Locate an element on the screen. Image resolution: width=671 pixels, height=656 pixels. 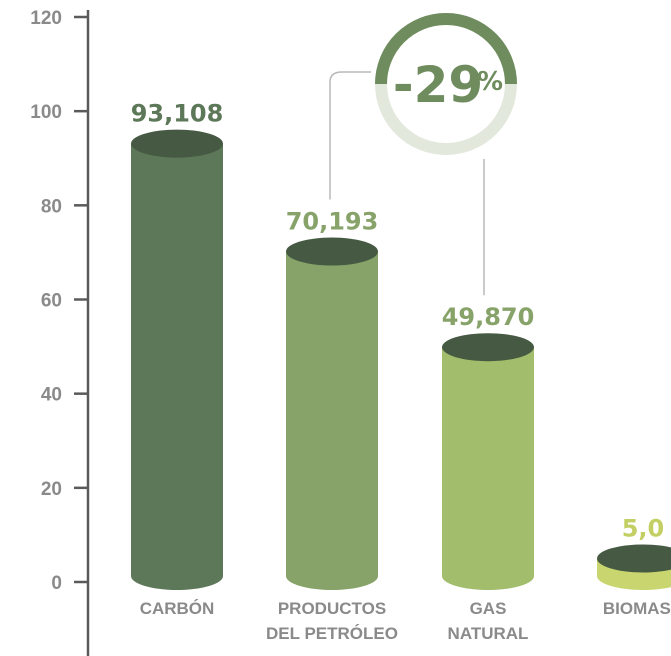
badge-background is located at coordinates (446, 84).